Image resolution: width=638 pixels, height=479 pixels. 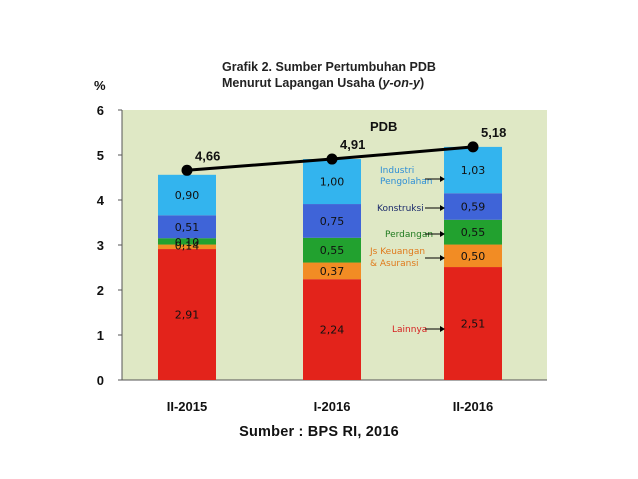 I want to click on legend-label-lainnya: Lainnya, so click(x=409, y=330).